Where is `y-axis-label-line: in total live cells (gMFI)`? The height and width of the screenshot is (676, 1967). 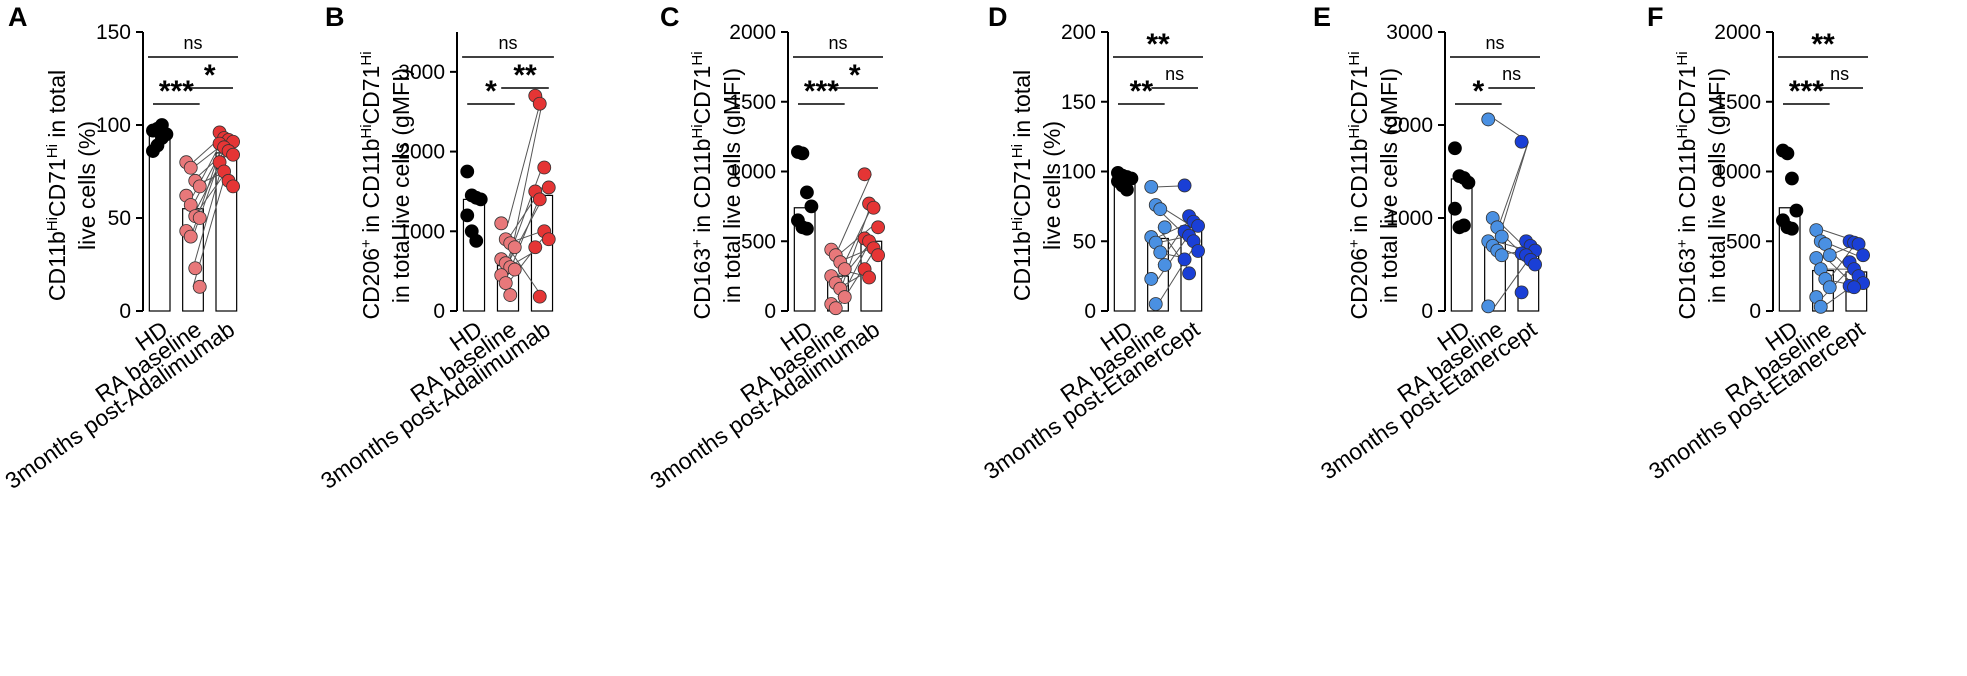
y-axis-label-line: in total live cells (gMFI) is located at coordinates (401, 185).